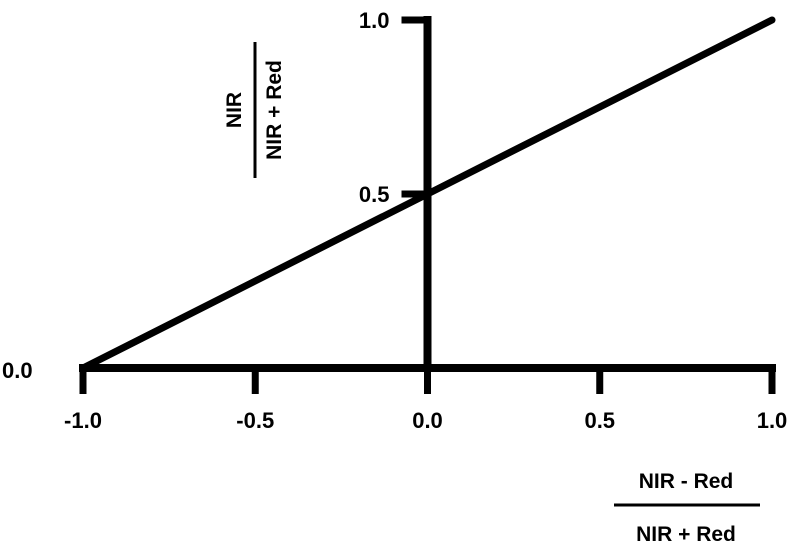 Image resolution: width=790 pixels, height=550 pixels. What do you see at coordinates (686, 534) in the screenshot?
I see `x-axis-title-denominator: NIR + Red` at bounding box center [686, 534].